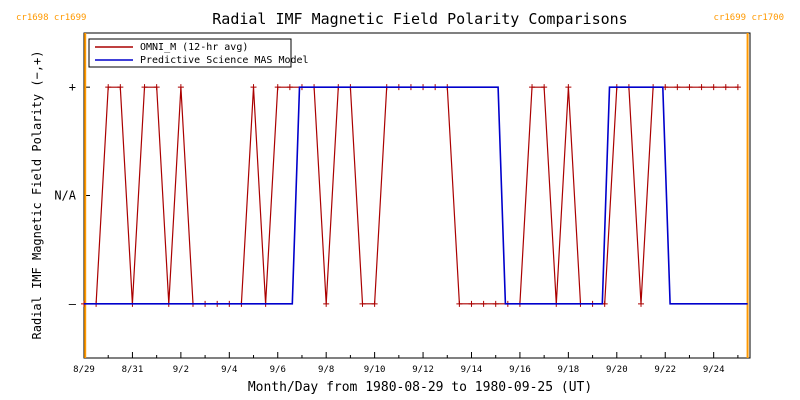 This screenshot has width=800, height=400. I want to click on x-tick-label: 9/10, so click(375, 370).